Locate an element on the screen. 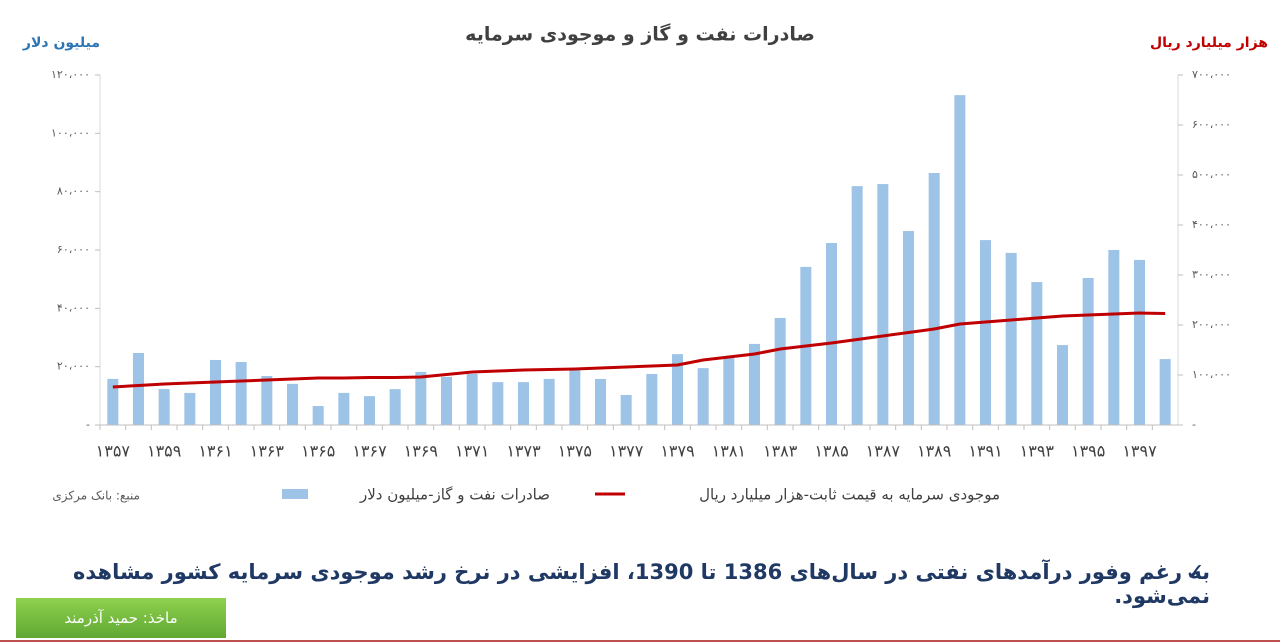  y2-tick-label: ۳۰۰،۰۰۰ is located at coordinates (1211, 274).